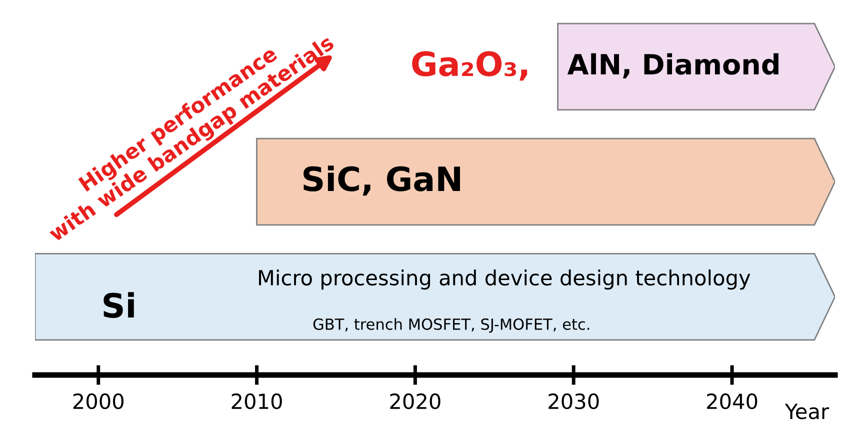 Image resolution: width=842 pixels, height=425 pixels. Describe the element at coordinates (672, 65) in the screenshot. I see `annotation: AlN, Diamond` at that location.